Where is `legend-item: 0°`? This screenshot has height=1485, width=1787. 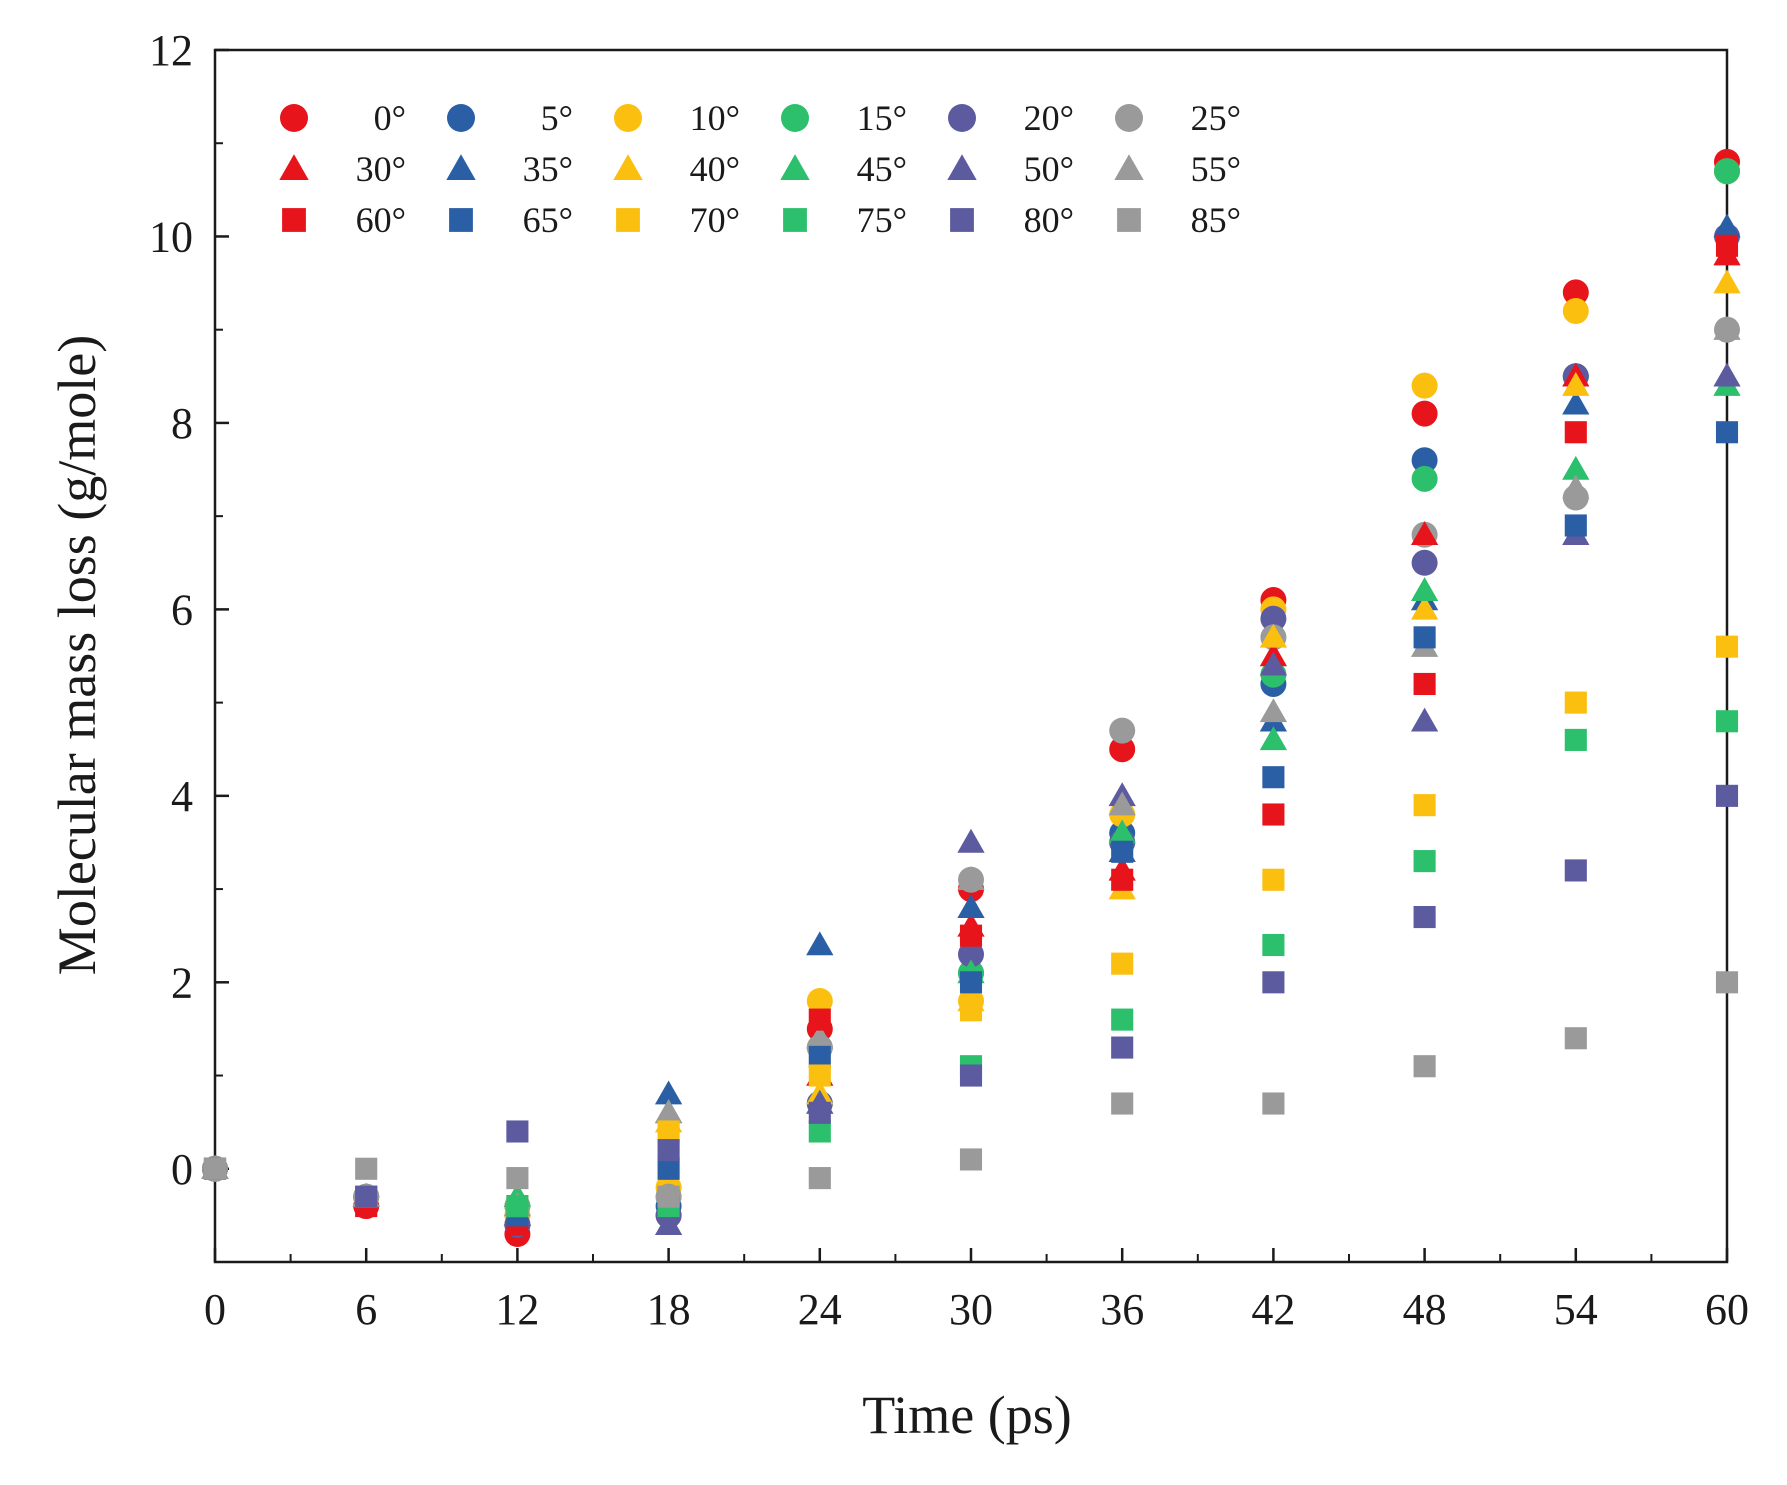
legend-item: 0° is located at coordinates (343, 118).